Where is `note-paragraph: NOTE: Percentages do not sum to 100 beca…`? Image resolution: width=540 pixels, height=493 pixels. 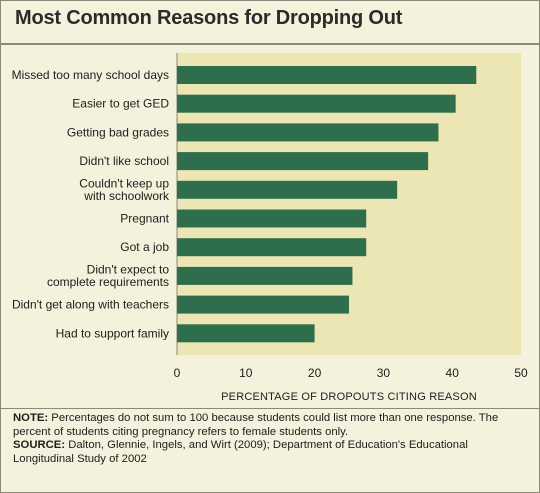 note-paragraph: NOTE: Percentages do not sum to 100 beca… is located at coordinates (271, 425).